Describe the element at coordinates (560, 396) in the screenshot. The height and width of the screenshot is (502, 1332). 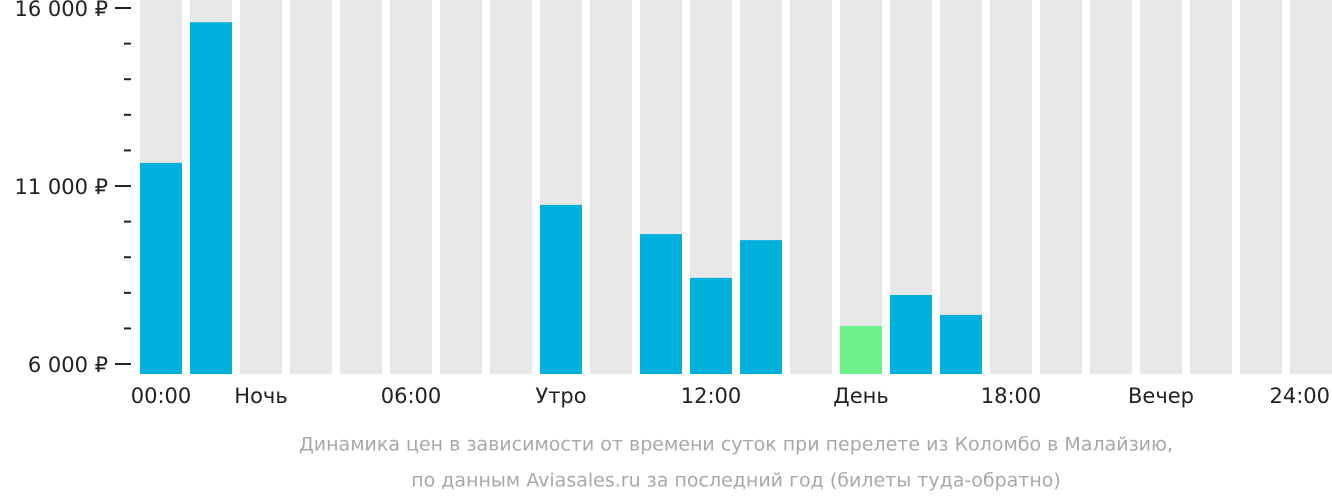
I see `x-tick-label: Утро` at that location.